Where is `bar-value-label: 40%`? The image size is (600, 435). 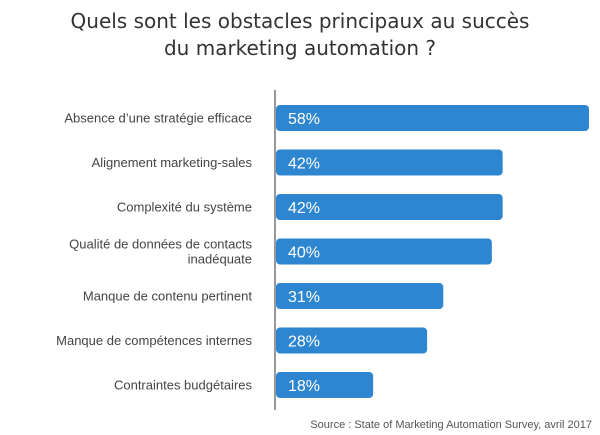 bar-value-label: 40% is located at coordinates (304, 253).